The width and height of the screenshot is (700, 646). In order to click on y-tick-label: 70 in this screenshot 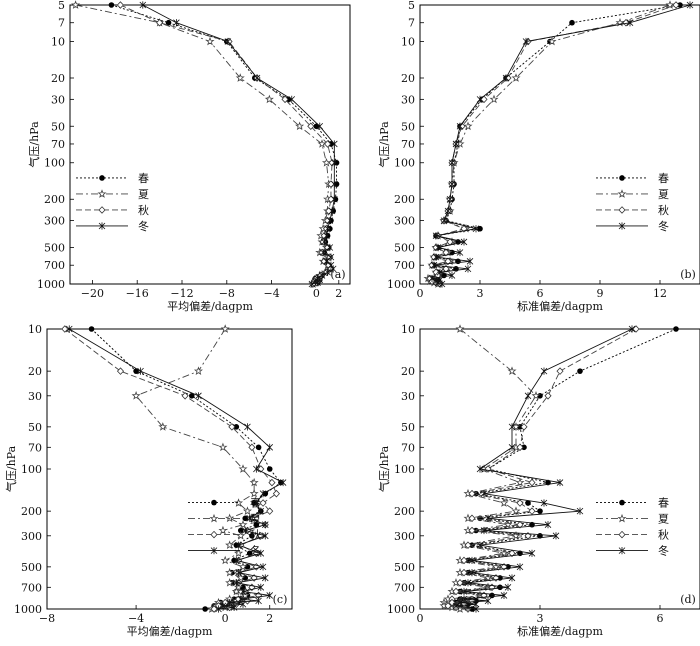, I will do `click(35, 447)`.